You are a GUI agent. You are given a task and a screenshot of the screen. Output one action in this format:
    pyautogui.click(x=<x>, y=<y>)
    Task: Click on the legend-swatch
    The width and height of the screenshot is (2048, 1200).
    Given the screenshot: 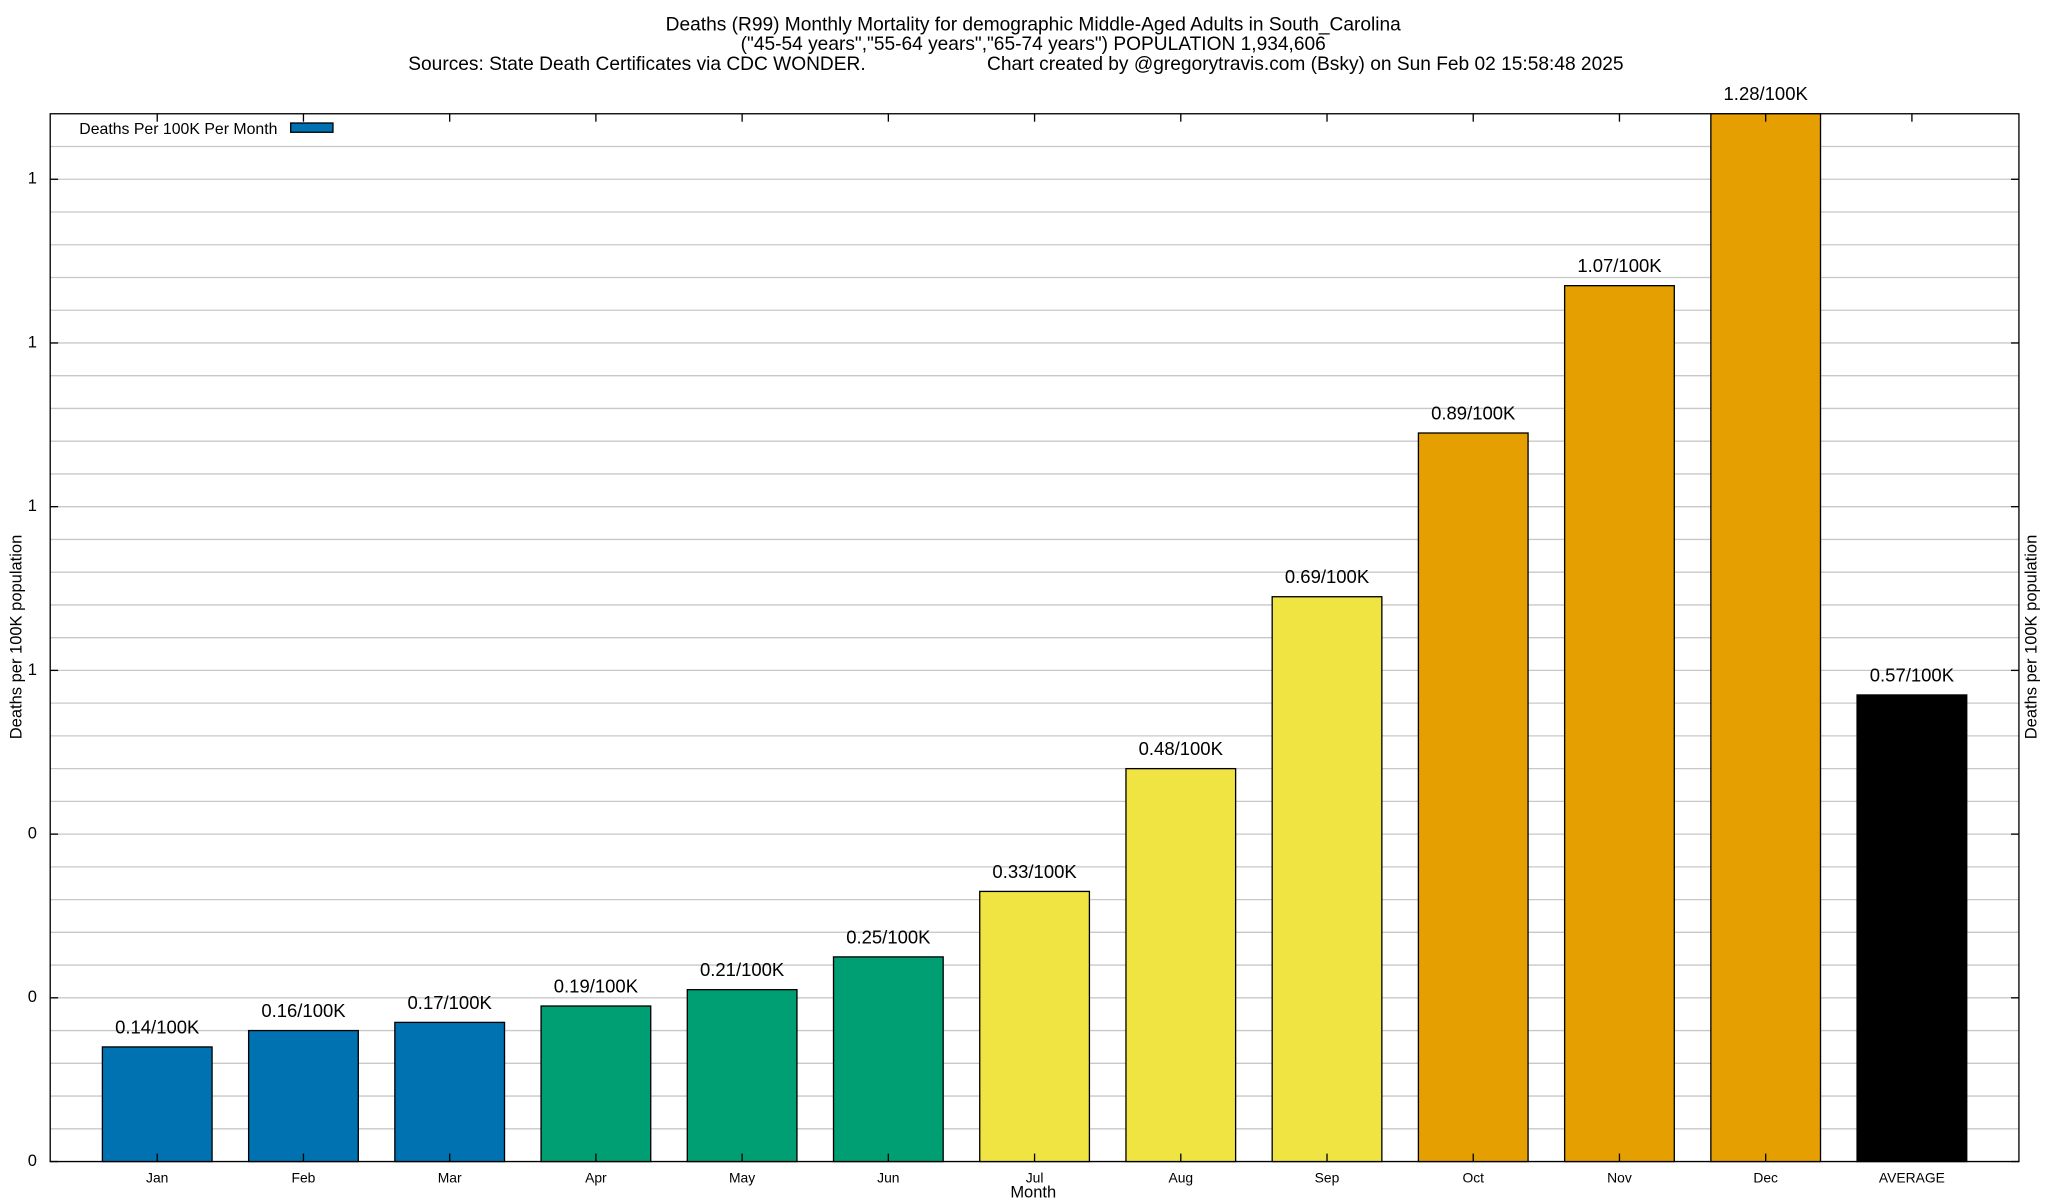 What is the action you would take?
    pyautogui.click(x=312, y=127)
    